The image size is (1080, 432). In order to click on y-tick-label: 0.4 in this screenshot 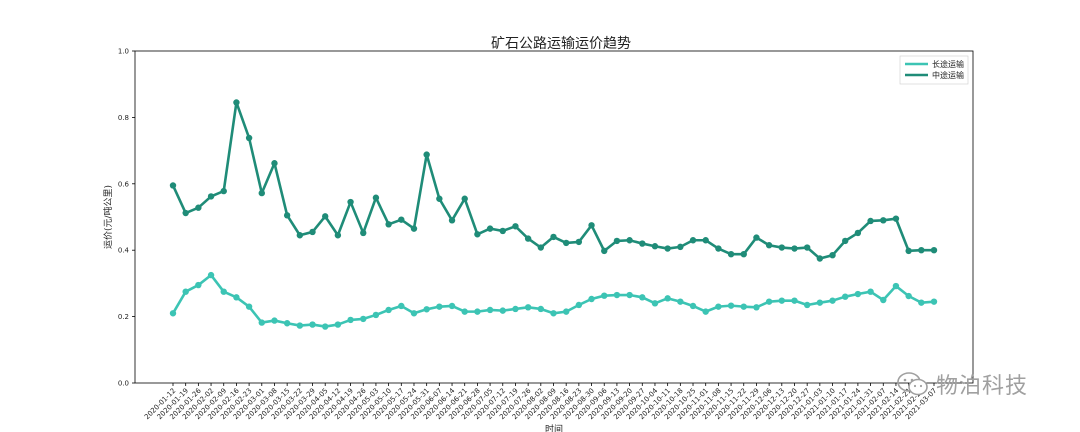, I will do `click(124, 251)`.